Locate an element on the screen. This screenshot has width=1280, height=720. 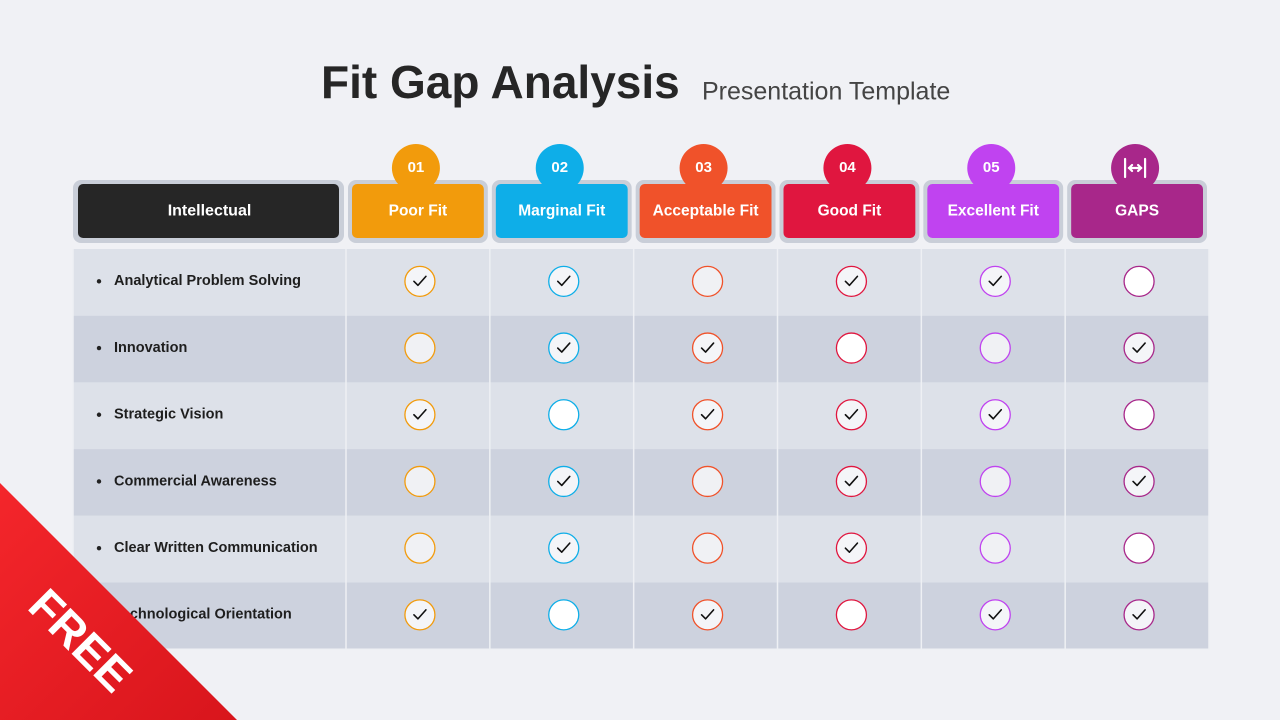
column-label: GAPS is located at coordinates (1137, 211).